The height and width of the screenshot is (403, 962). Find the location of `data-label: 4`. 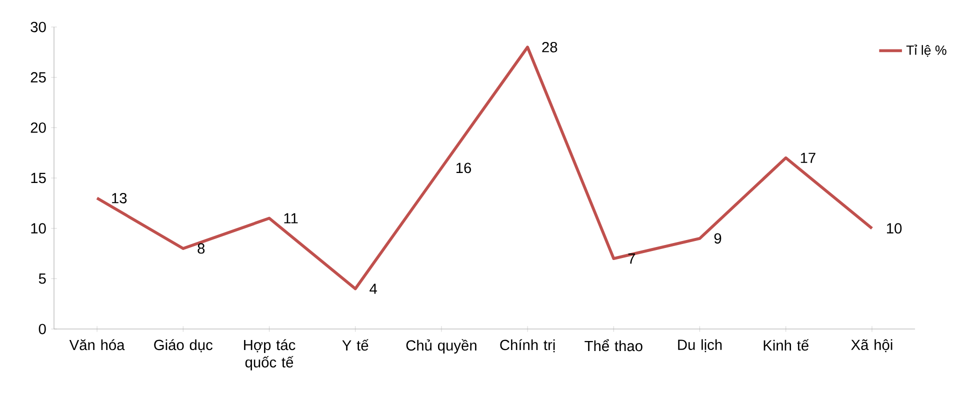

data-label: 4 is located at coordinates (373, 289).